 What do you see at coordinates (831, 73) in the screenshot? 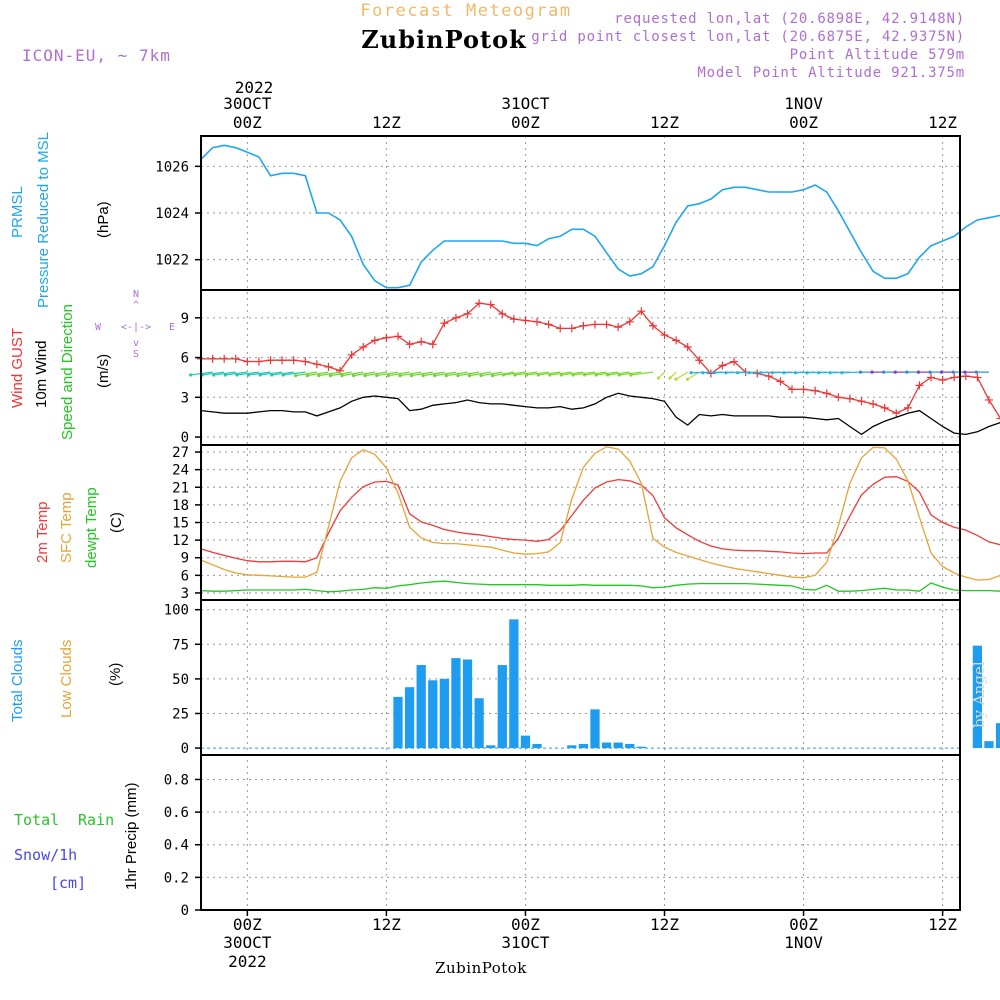
I see `model-altitude: Model Point Altitude 921.375m` at bounding box center [831, 73].